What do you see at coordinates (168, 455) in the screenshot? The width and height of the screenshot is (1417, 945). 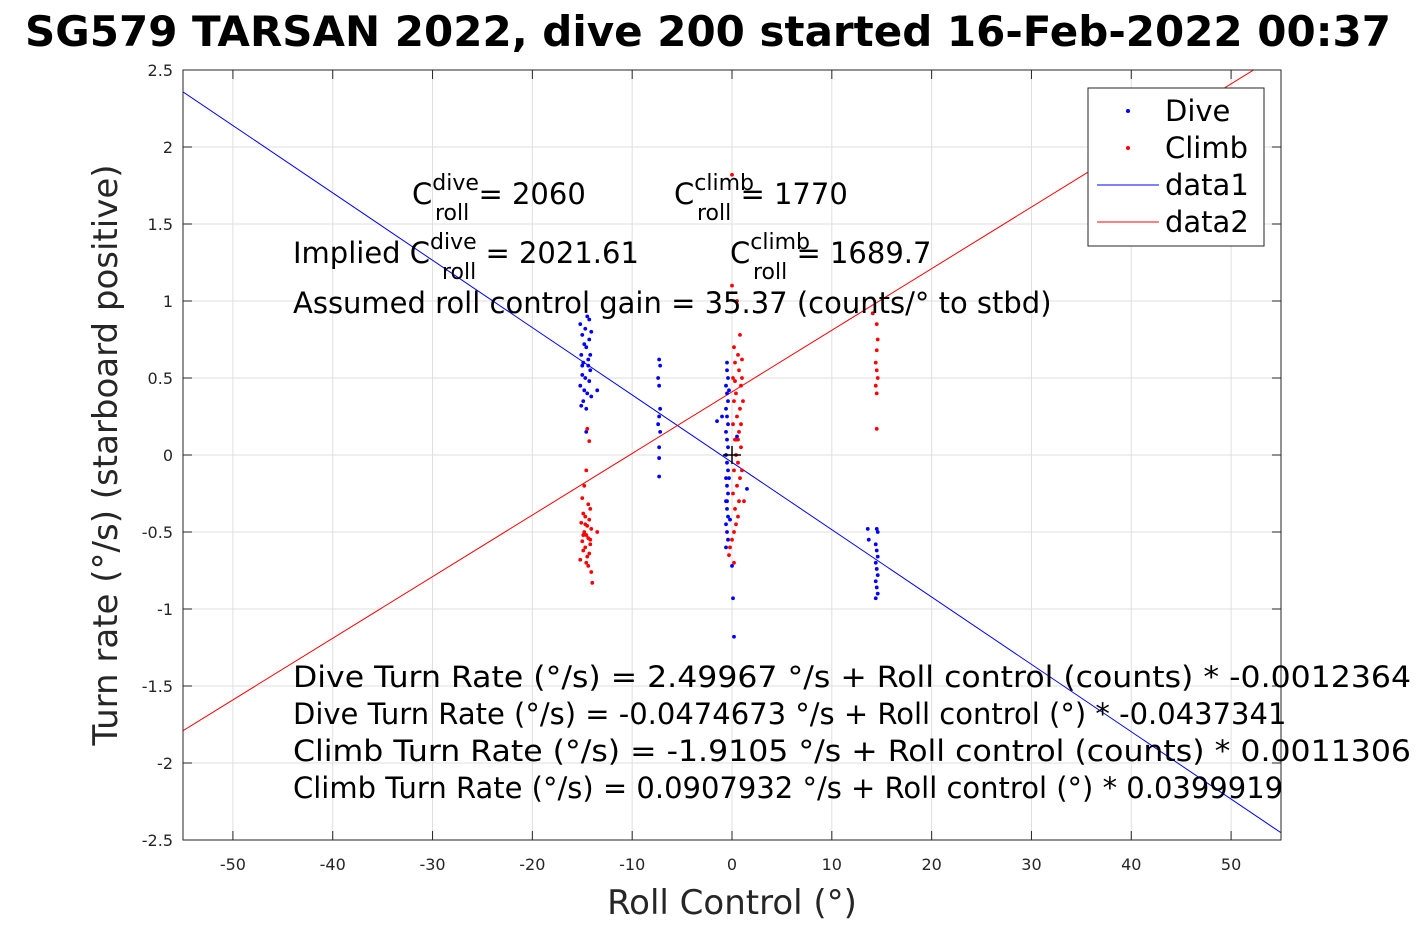 I see `y-tick-label: 0` at bounding box center [168, 455].